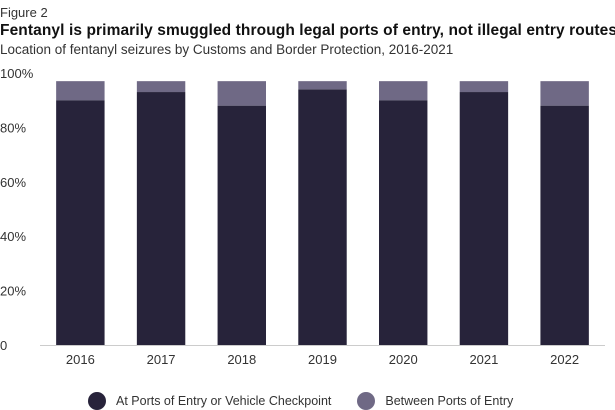 Image resolution: width=615 pixels, height=410 pixels. I want to click on legend-item-ports: At Ports of Entry or Vehicle Checkpoint, so click(209, 401).